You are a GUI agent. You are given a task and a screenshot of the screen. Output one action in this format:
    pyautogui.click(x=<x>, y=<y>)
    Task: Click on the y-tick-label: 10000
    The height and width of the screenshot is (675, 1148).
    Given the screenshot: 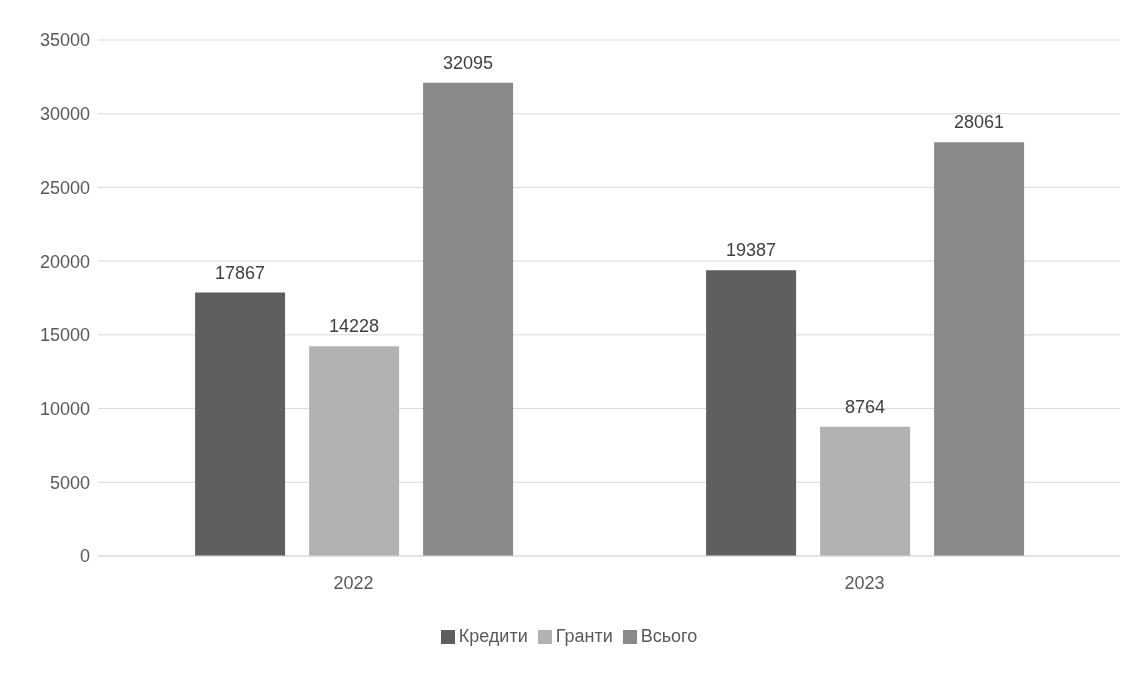 What is the action you would take?
    pyautogui.click(x=64, y=408)
    